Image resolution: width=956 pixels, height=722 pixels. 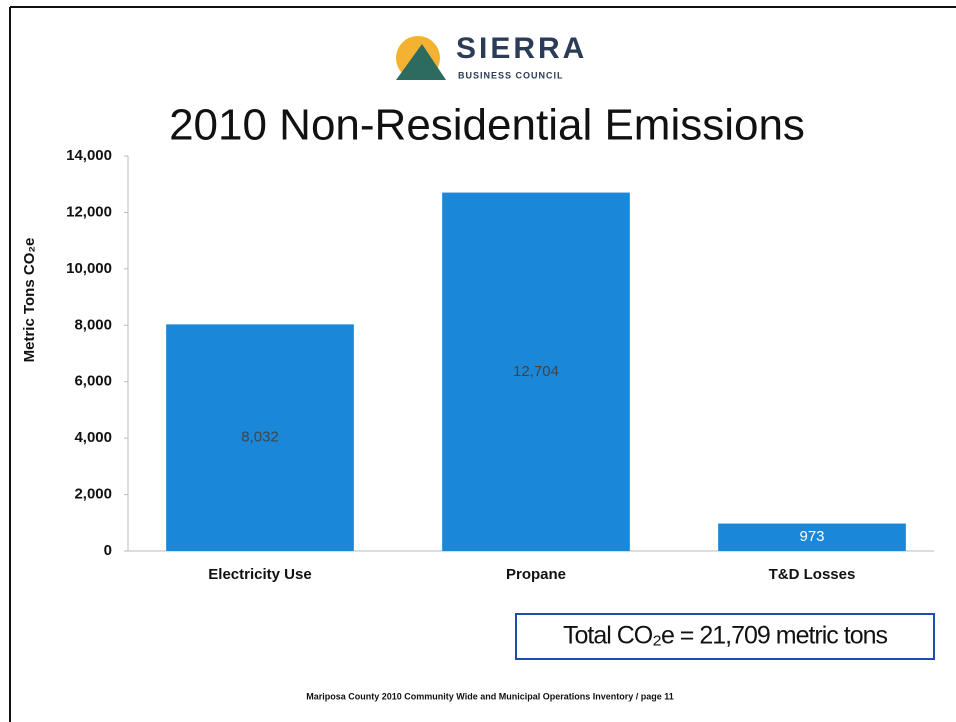 I want to click on chart-title: 2010 Non-Residential Emissions, so click(x=487, y=125).